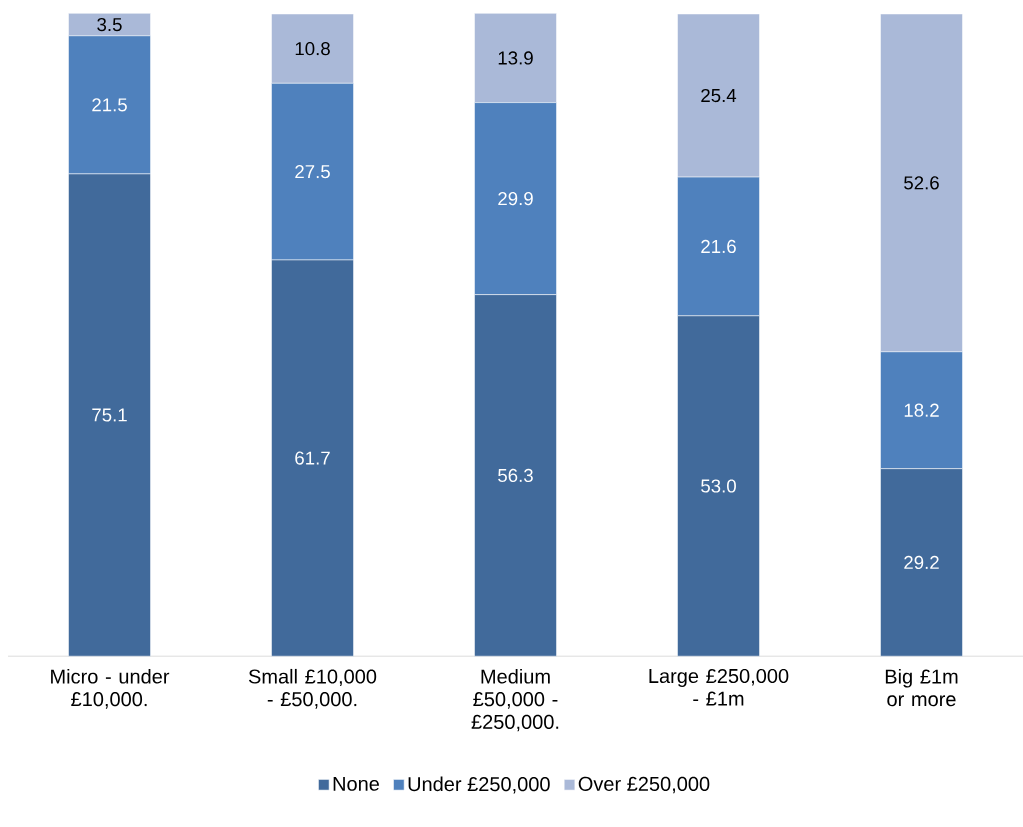  I want to click on data-label: 21.5, so click(109, 105).